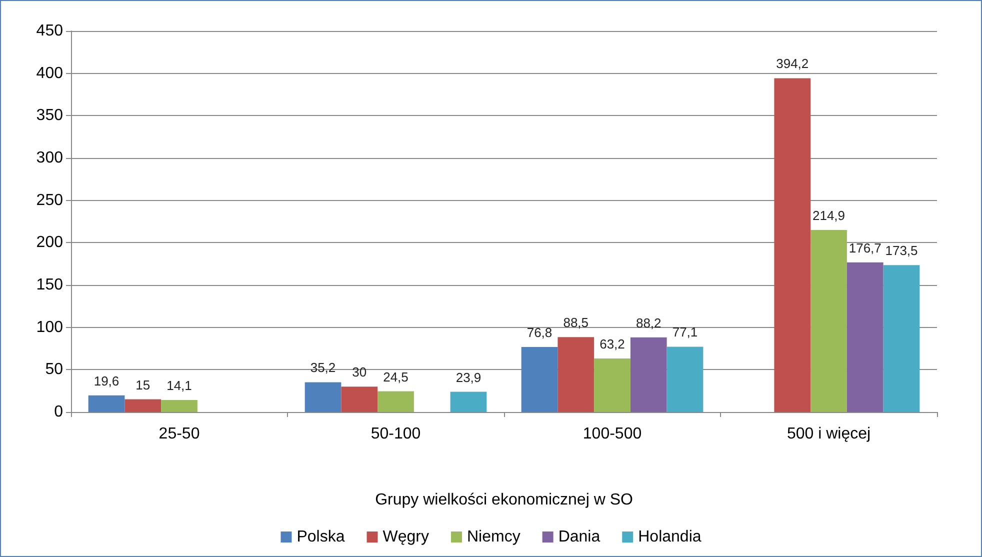 The width and height of the screenshot is (982, 557). What do you see at coordinates (395, 376) in the screenshot?
I see `data-label: 24,5` at bounding box center [395, 376].